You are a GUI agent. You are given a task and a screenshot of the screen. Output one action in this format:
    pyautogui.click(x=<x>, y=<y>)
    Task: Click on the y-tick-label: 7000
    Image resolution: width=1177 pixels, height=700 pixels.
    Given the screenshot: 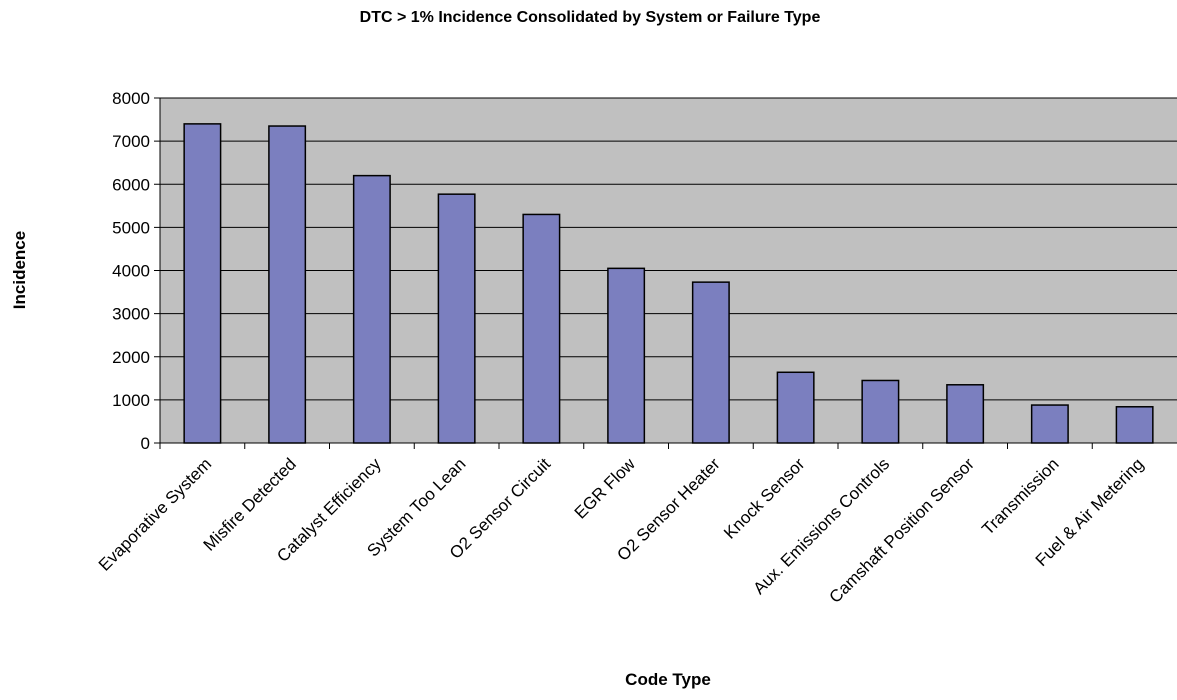 What is the action you would take?
    pyautogui.click(x=131, y=141)
    